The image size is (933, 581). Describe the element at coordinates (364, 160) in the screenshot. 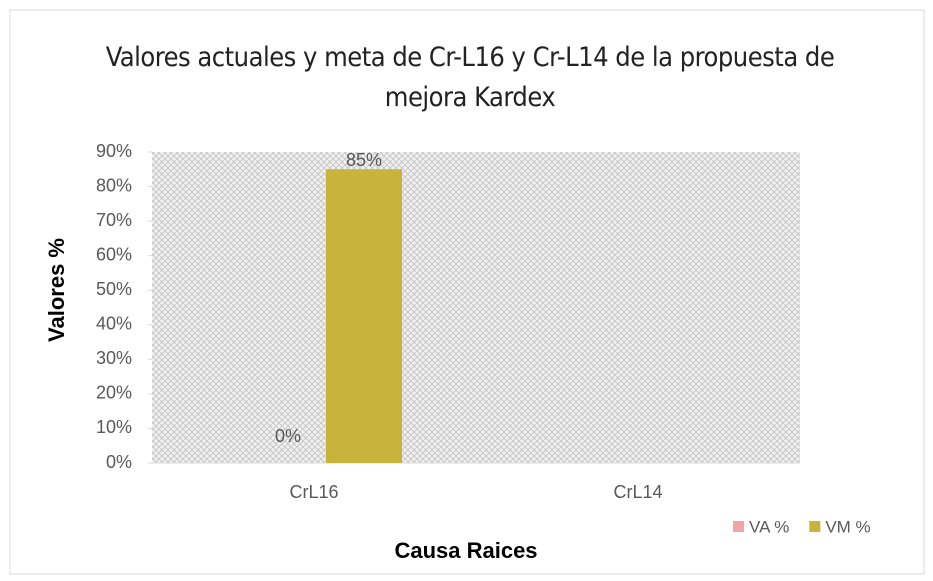

I see `data-label: 85%` at that location.